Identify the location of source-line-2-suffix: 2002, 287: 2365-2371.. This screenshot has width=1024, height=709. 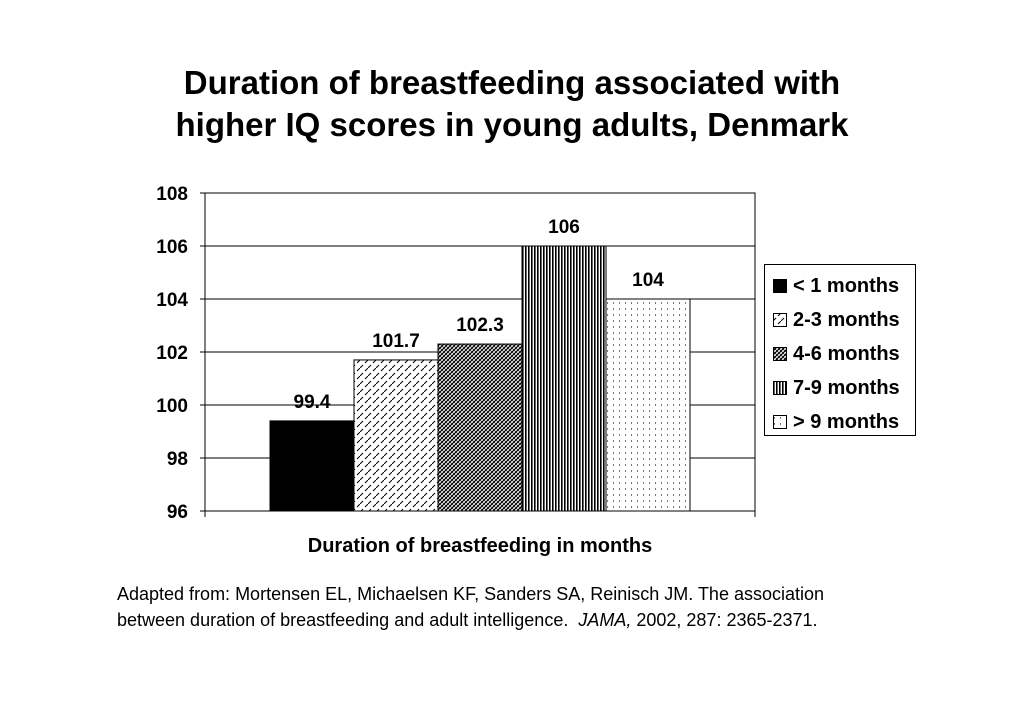
(724, 620).